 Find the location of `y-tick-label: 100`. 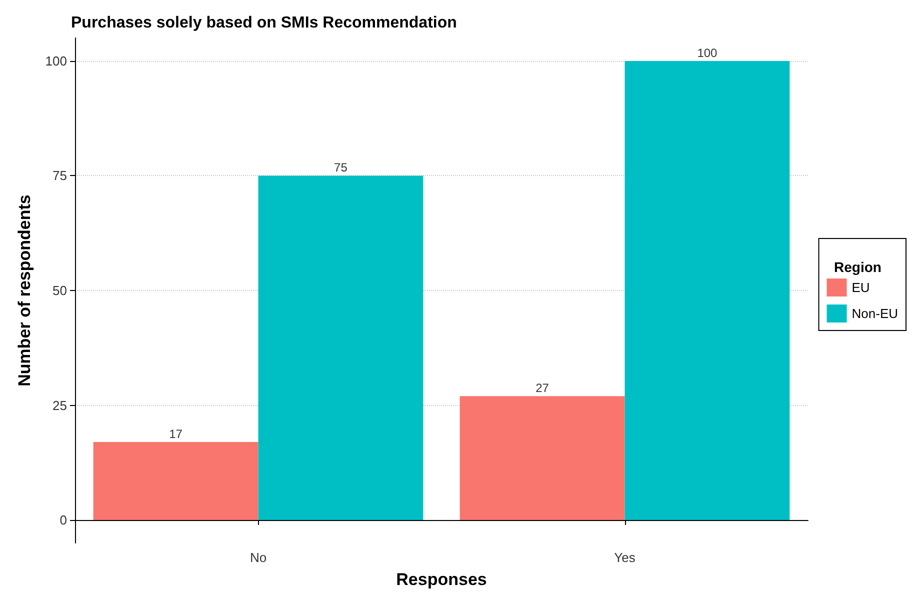

y-tick-label: 100 is located at coordinates (56, 60).